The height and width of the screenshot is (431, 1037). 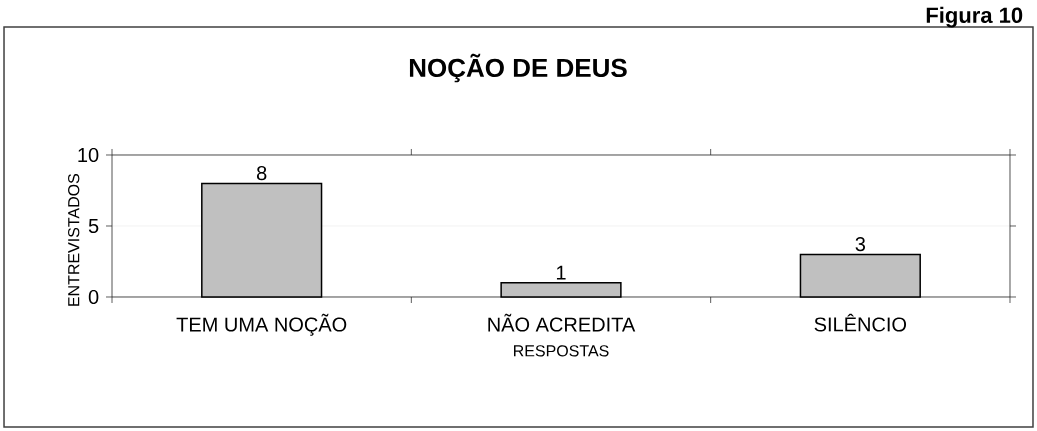 I want to click on x-tick-label: NÃO ACREDITA, so click(x=562, y=322).